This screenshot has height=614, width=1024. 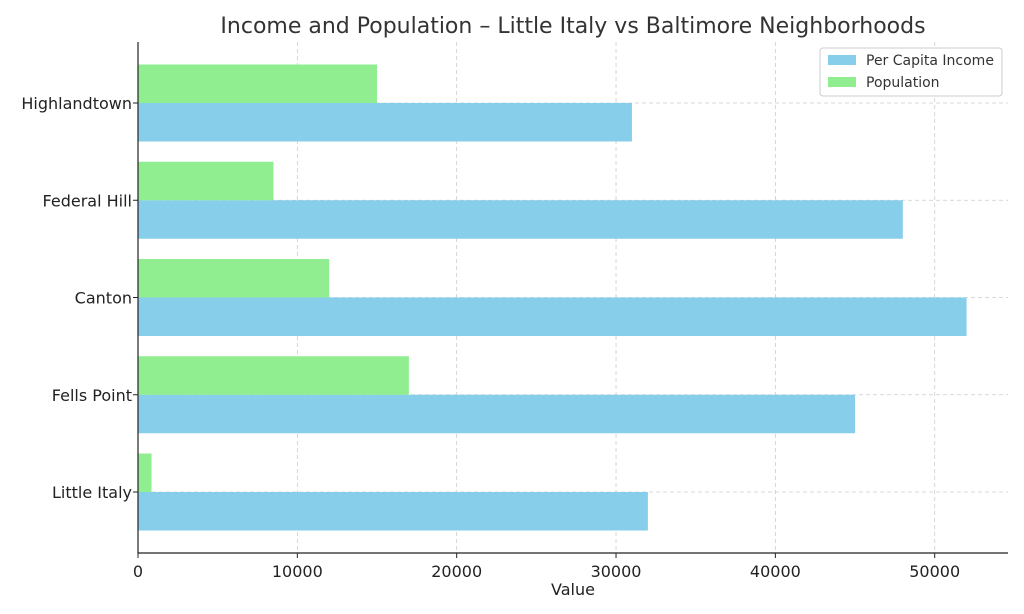 I want to click on legend-label: Per Capita Income, so click(x=930, y=61).